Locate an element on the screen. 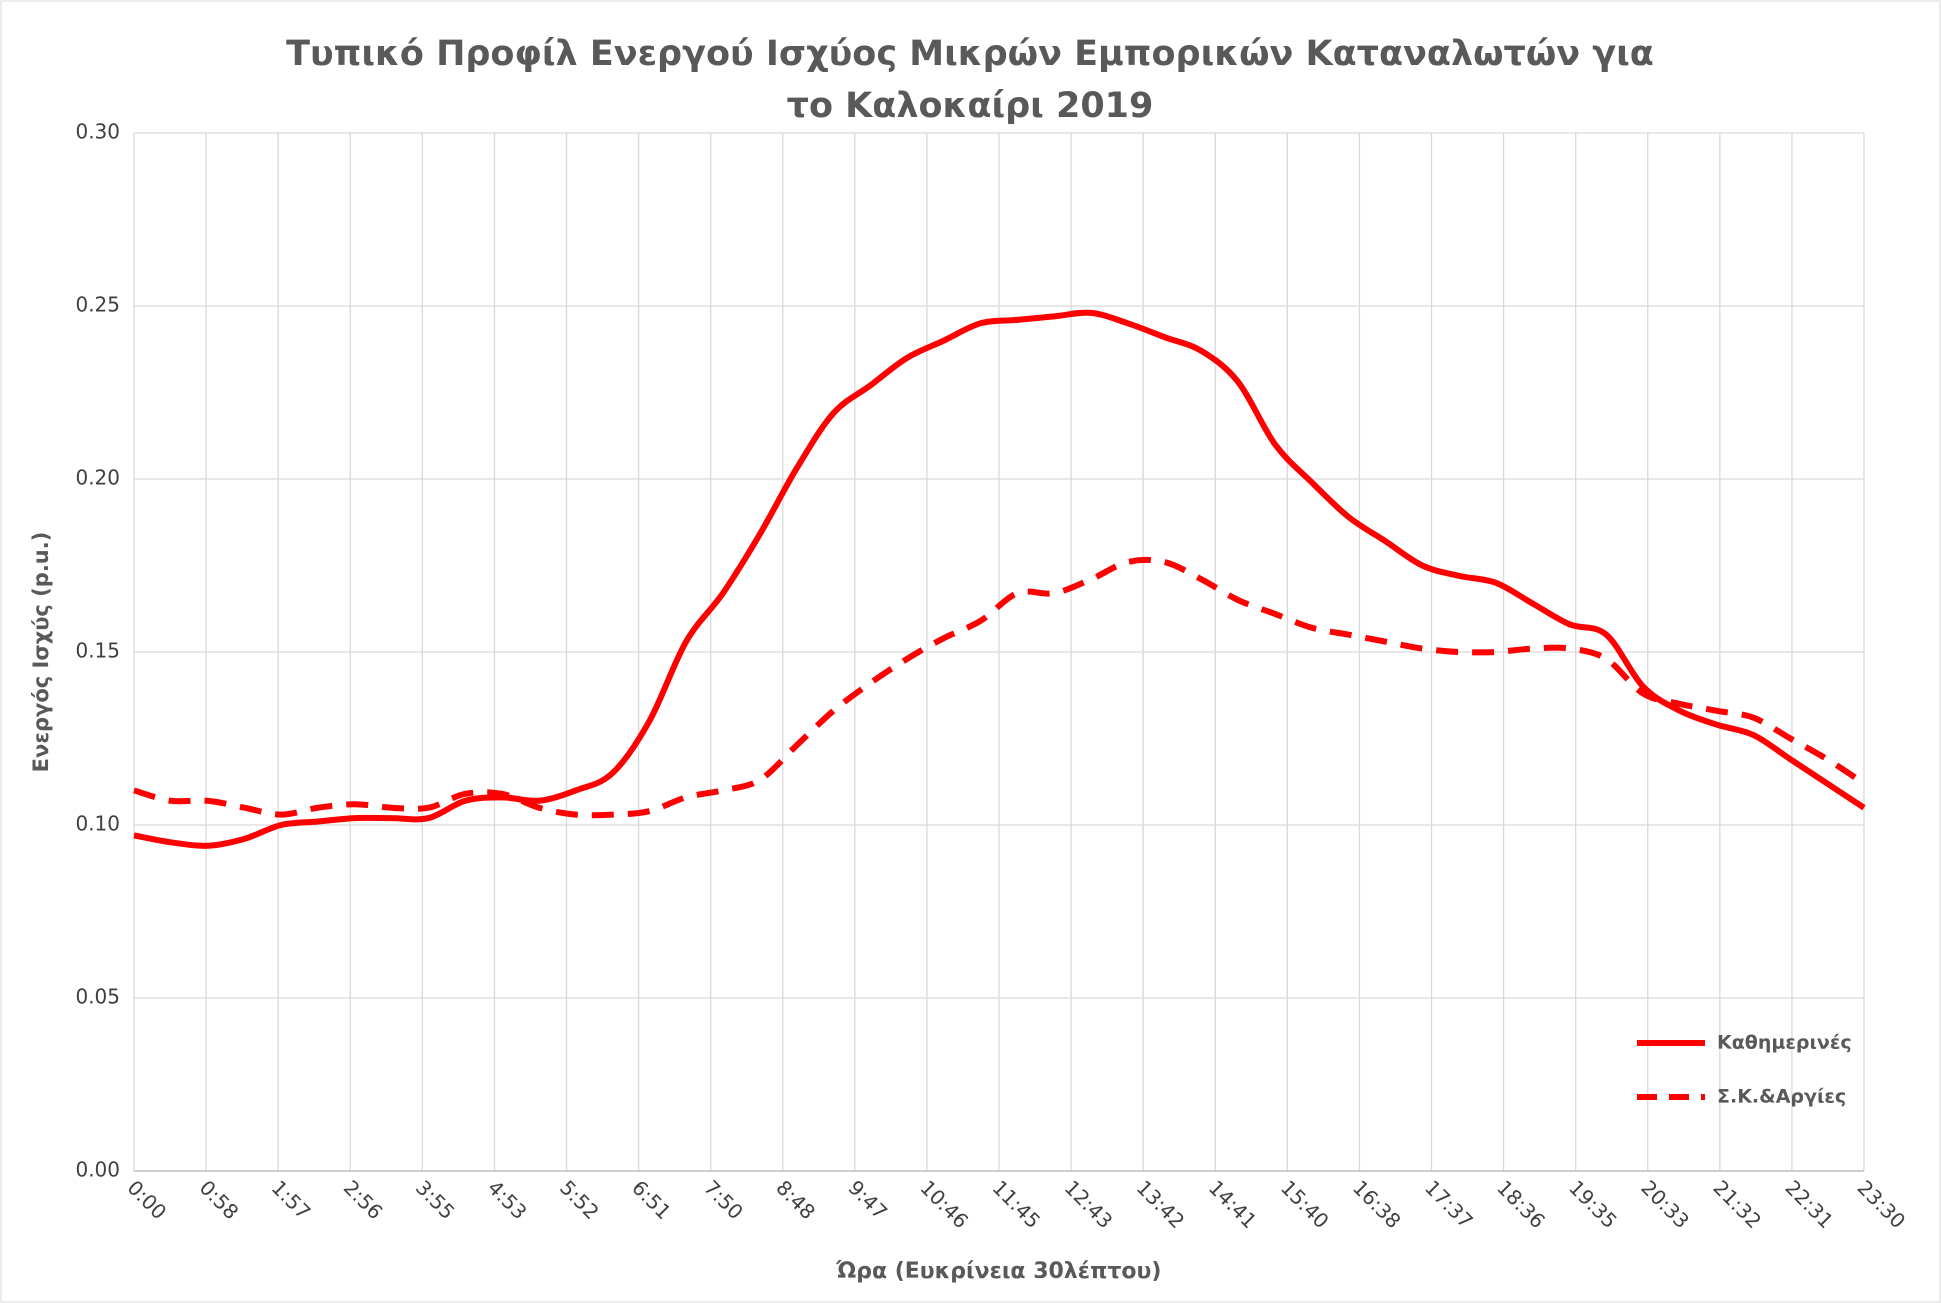 The height and width of the screenshot is (1303, 1941). y-tick-label: 0.15 is located at coordinates (97, 651).